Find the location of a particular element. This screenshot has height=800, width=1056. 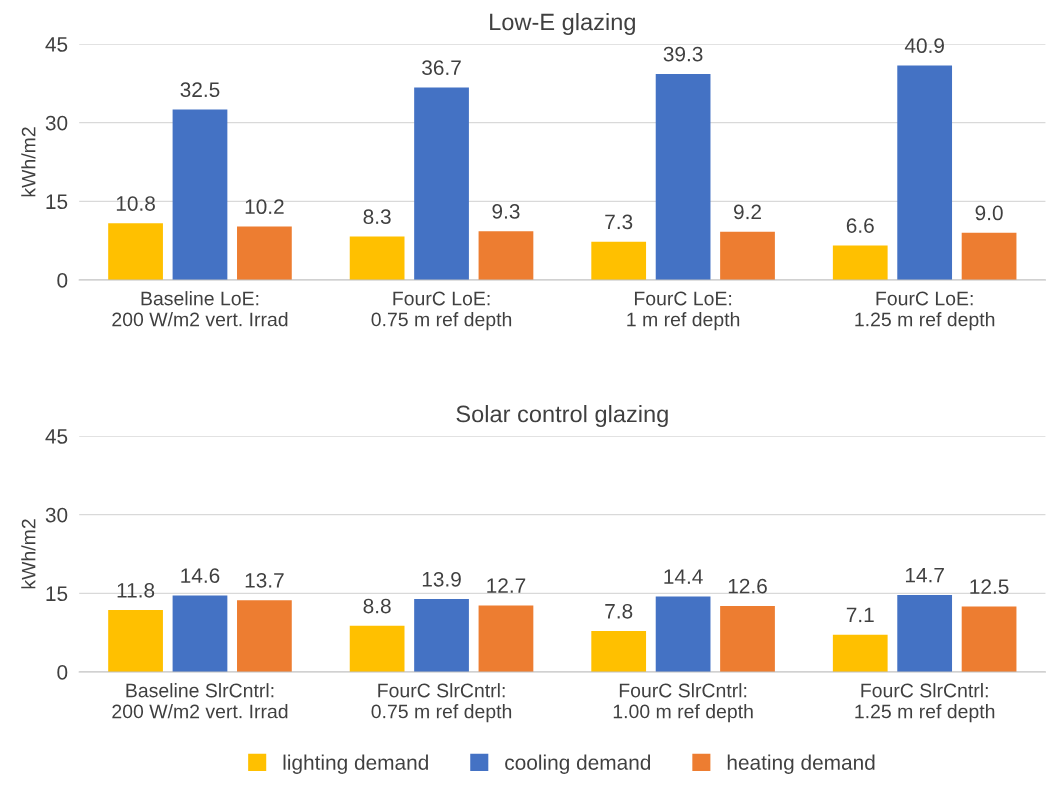

x-tick-label: Baseline LoE: 200 W/m2 vert. Irrad is located at coordinates (200, 309).